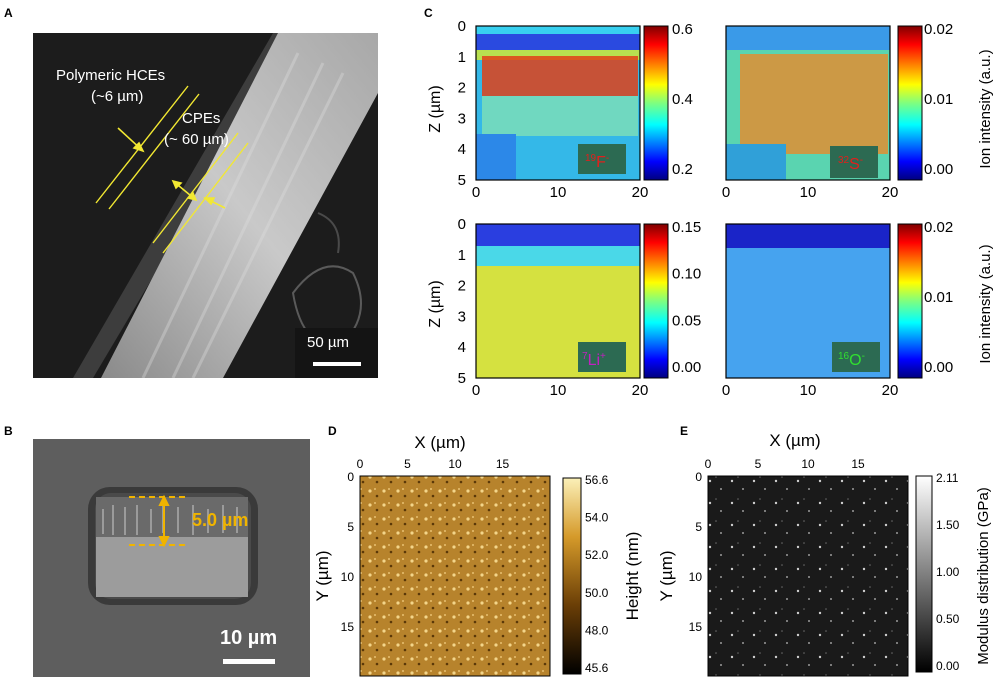 The image size is (1000, 679). What do you see at coordinates (808, 301) in the screenshot?
I see `map-o` at bounding box center [808, 301].